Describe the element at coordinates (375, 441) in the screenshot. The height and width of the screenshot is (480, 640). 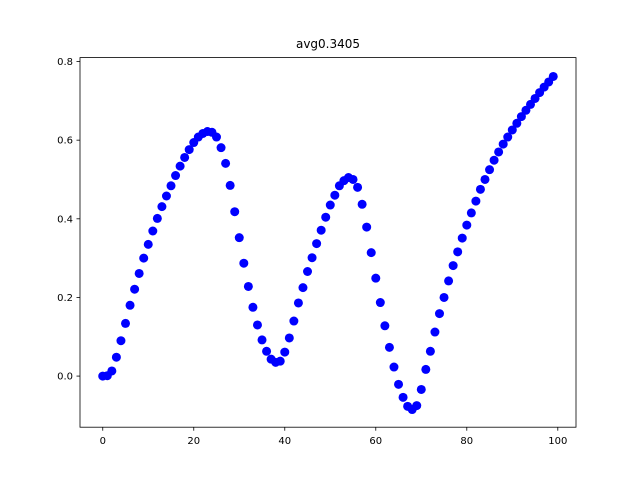
I see `x-tick-label: 60` at that location.